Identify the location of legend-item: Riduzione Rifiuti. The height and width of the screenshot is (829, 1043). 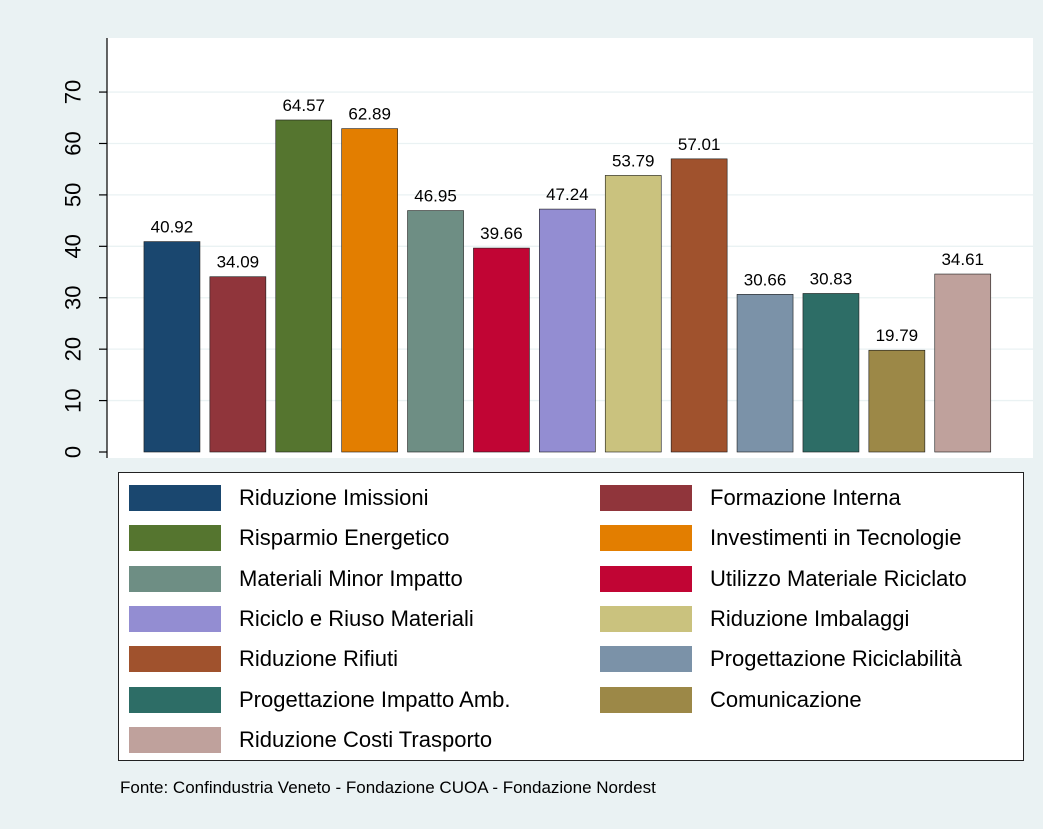
(258, 659).